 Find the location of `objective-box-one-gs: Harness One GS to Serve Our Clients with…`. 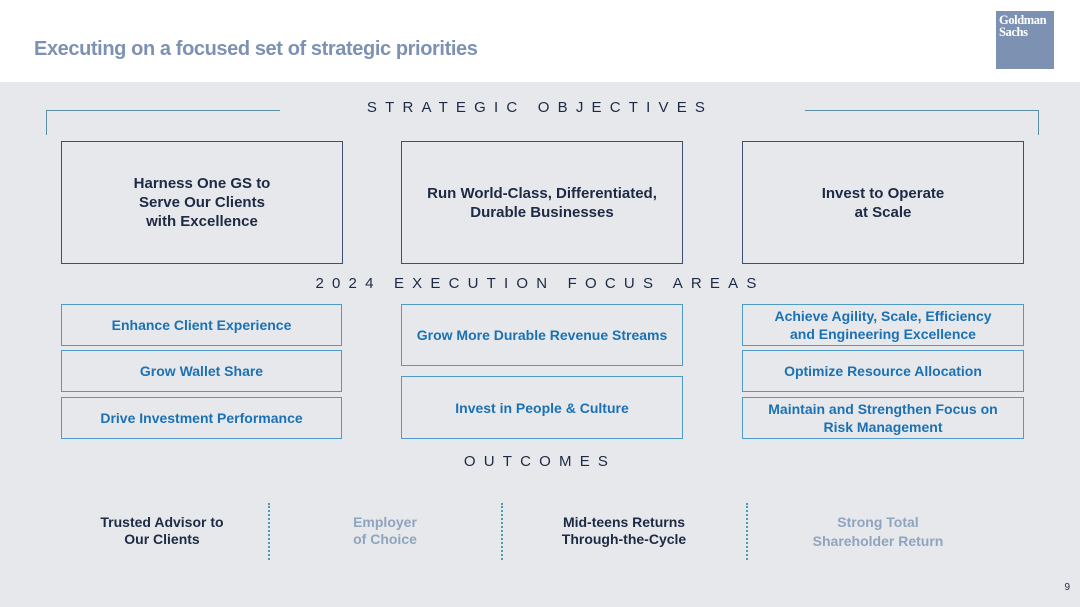

objective-box-one-gs: Harness One GS to Serve Our Clients with… is located at coordinates (202, 202).